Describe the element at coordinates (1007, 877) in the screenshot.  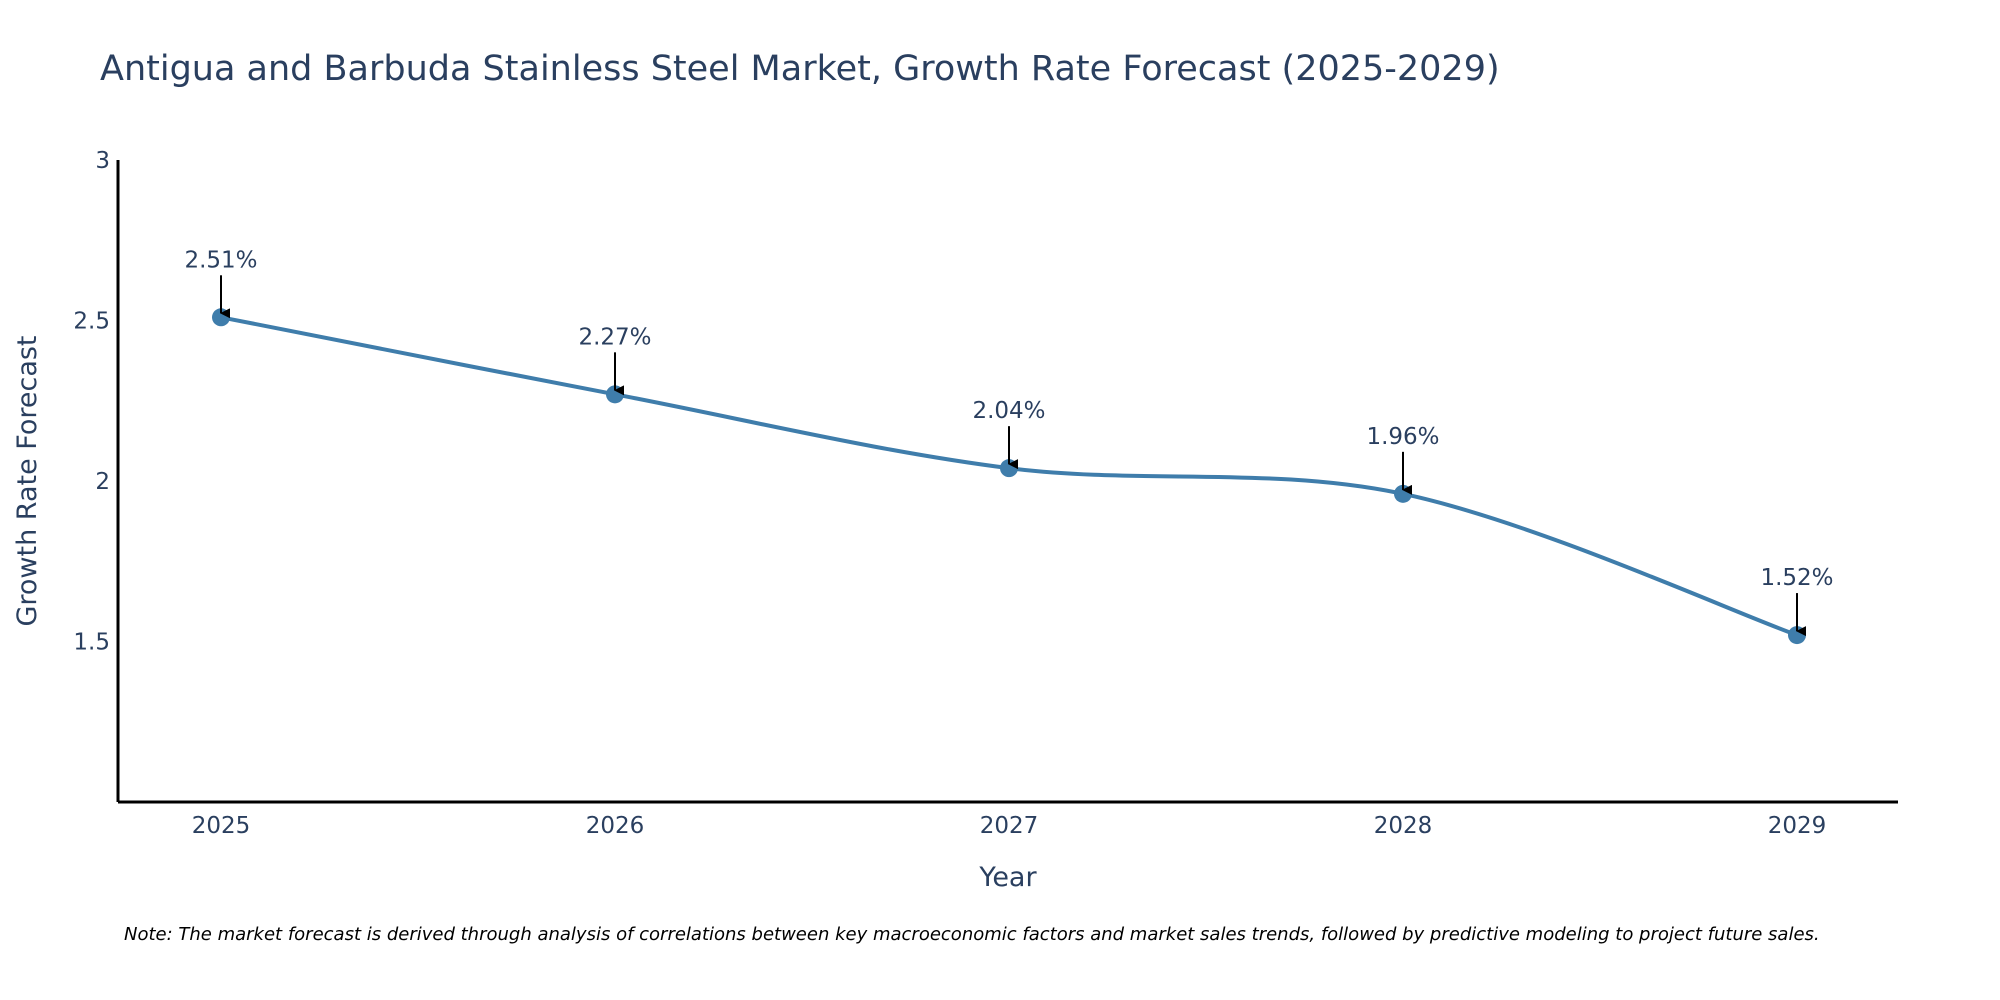
I see `x-axis-title: Year` at that location.